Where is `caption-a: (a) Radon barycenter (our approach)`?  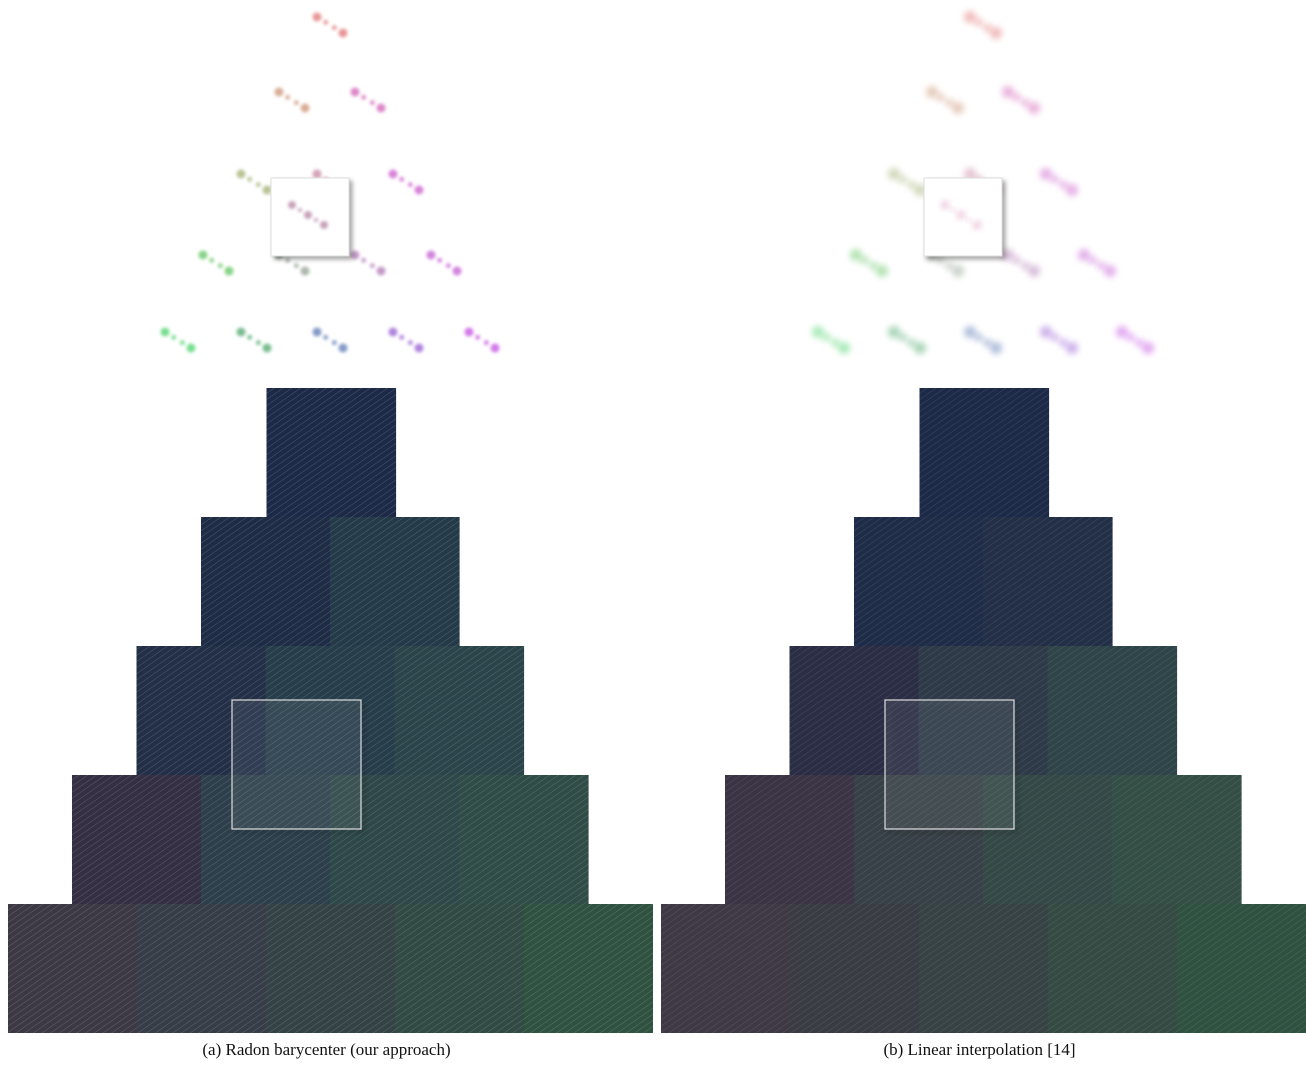
caption-a: (a) Radon barycenter (our approach) is located at coordinates (326, 1049).